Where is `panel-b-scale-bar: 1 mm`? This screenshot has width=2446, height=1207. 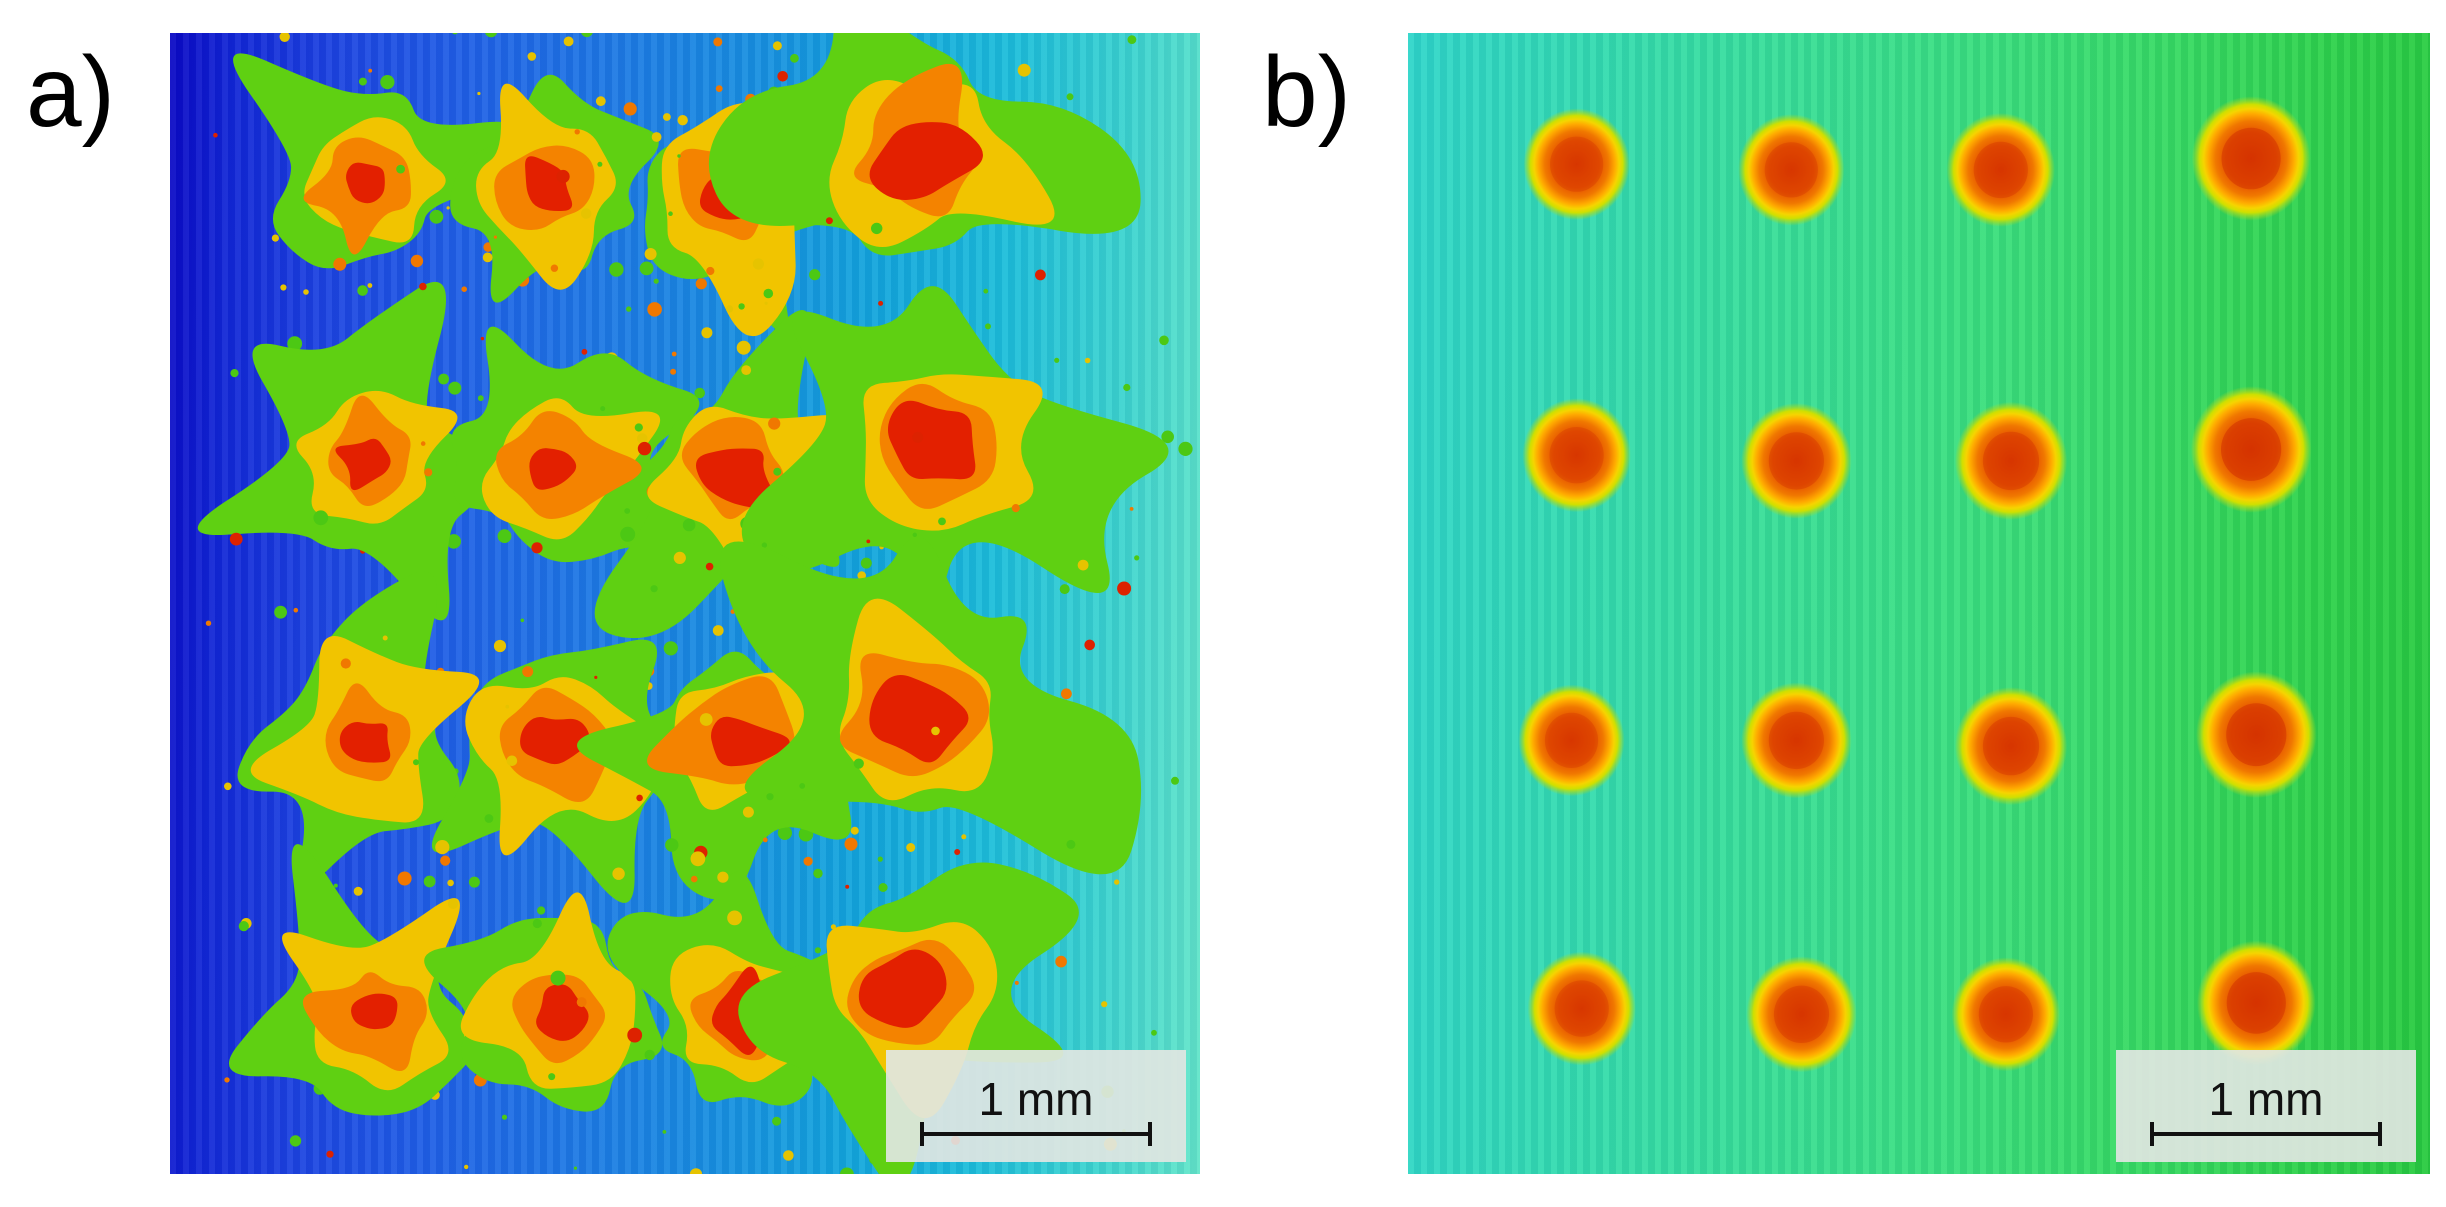 panel-b-scale-bar: 1 mm is located at coordinates (2266, 1106).